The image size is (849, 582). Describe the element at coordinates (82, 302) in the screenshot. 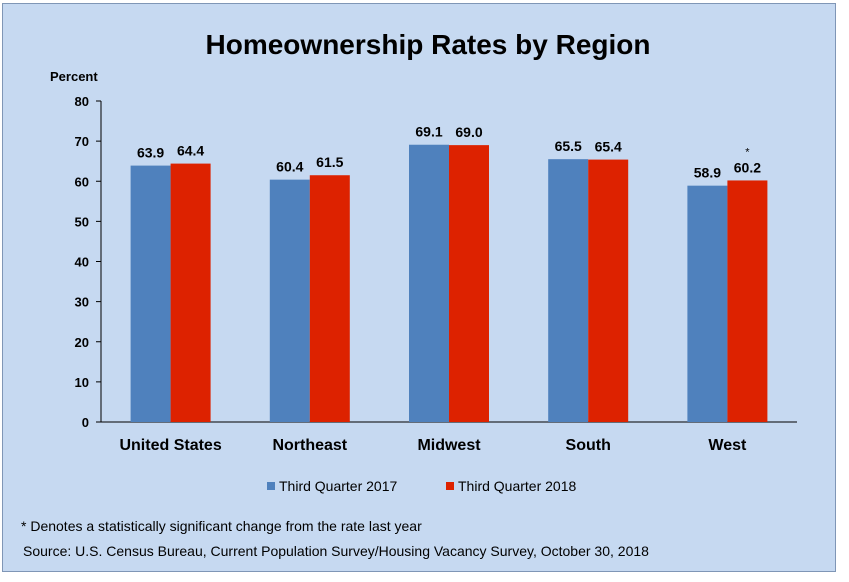

I see `y-tick-label: 30` at that location.